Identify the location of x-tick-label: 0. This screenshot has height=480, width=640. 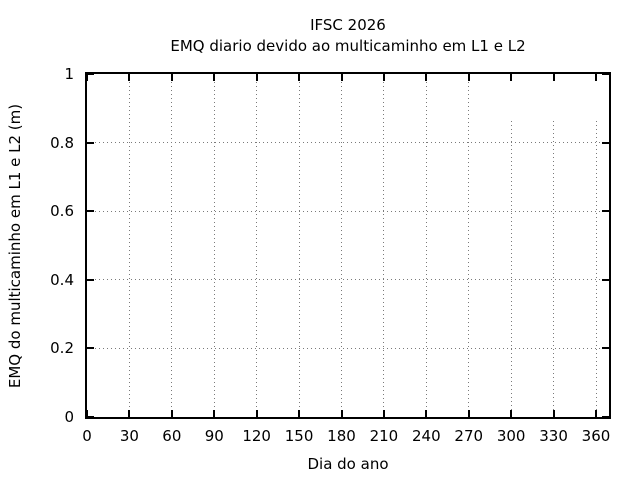
(87, 436).